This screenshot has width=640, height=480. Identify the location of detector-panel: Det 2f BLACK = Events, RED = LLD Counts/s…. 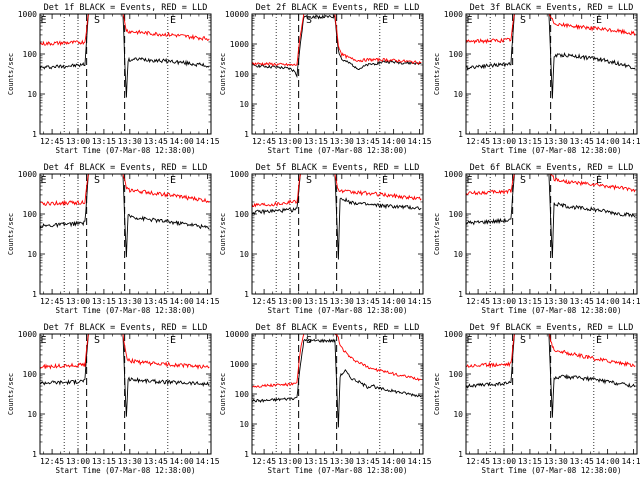
(325, 79).